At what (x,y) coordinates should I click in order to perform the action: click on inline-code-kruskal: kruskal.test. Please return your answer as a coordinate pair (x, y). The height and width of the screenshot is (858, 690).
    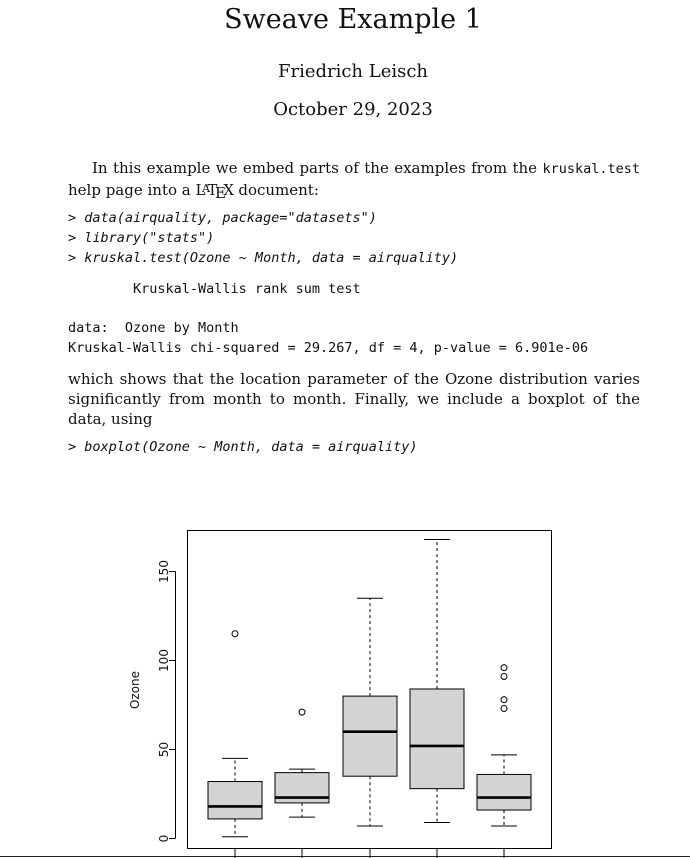
    Looking at the image, I should click on (591, 169).